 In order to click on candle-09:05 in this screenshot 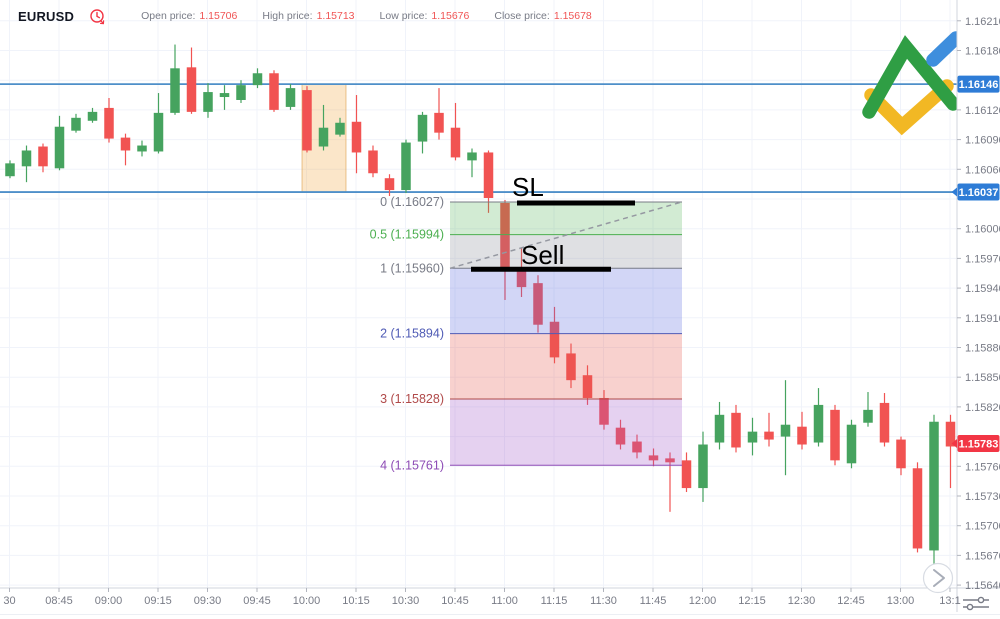, I will do `click(125, 144)`.